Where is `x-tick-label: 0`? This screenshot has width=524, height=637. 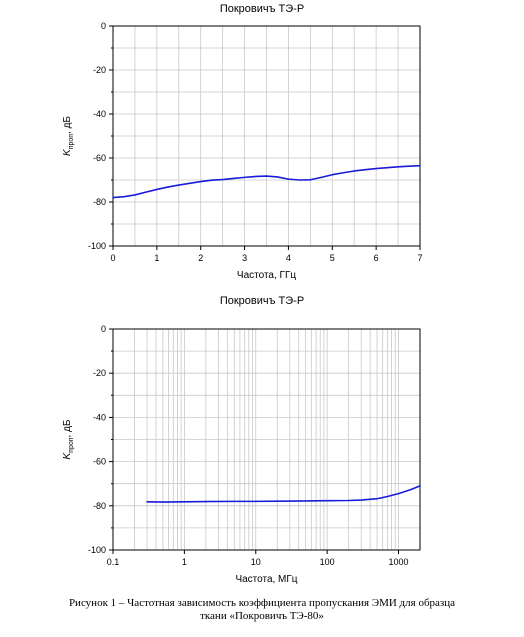
x-tick-label: 0 is located at coordinates (112, 258).